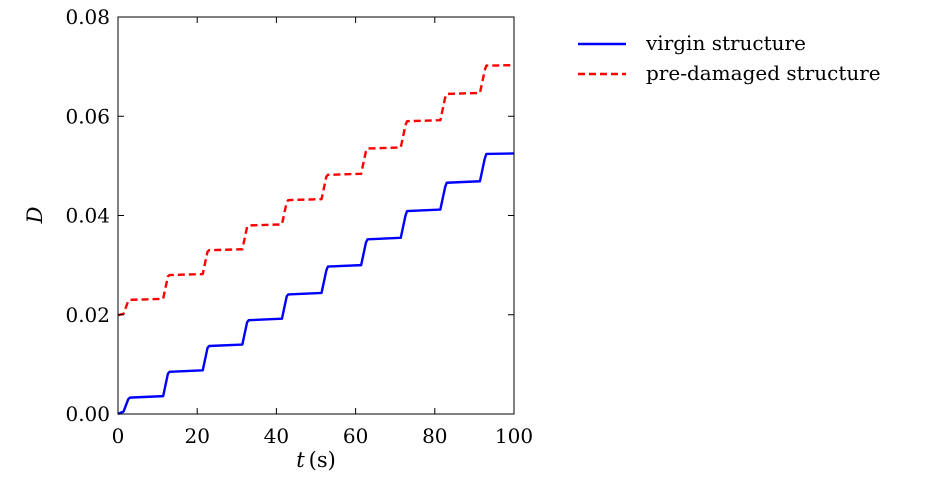 The height and width of the screenshot is (500, 933). I want to click on legend: virgin structure pre-damaged structure, so click(729, 58).